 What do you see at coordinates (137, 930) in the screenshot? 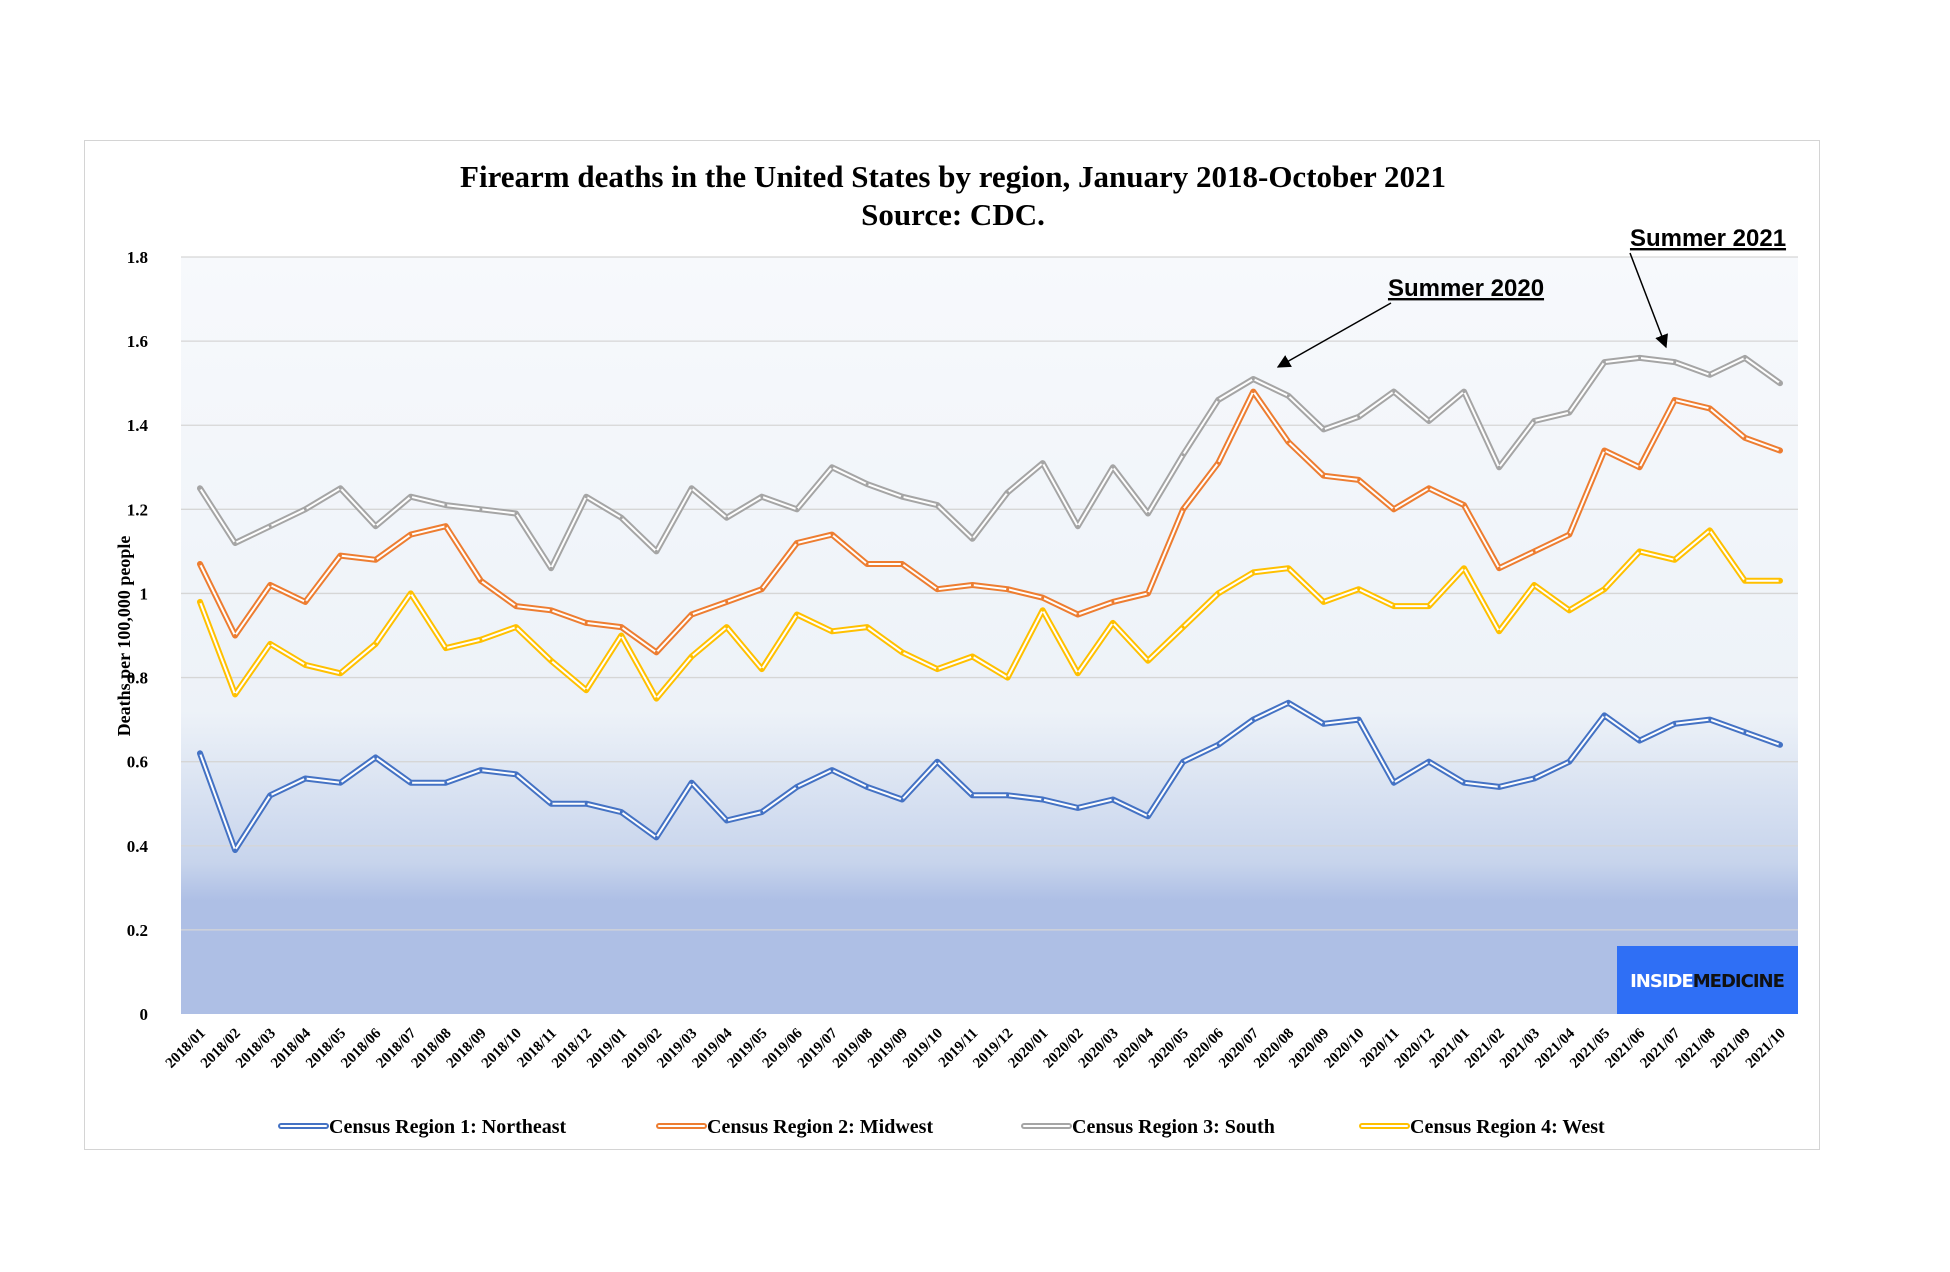
I see `y-tick-label: 0.2` at bounding box center [137, 930].